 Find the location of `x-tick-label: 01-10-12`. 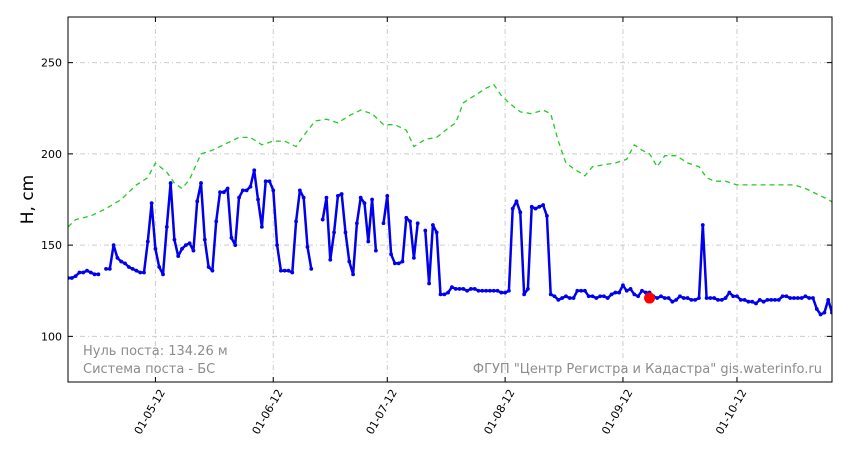

x-tick-label: 01-10-12 is located at coordinates (731, 412).